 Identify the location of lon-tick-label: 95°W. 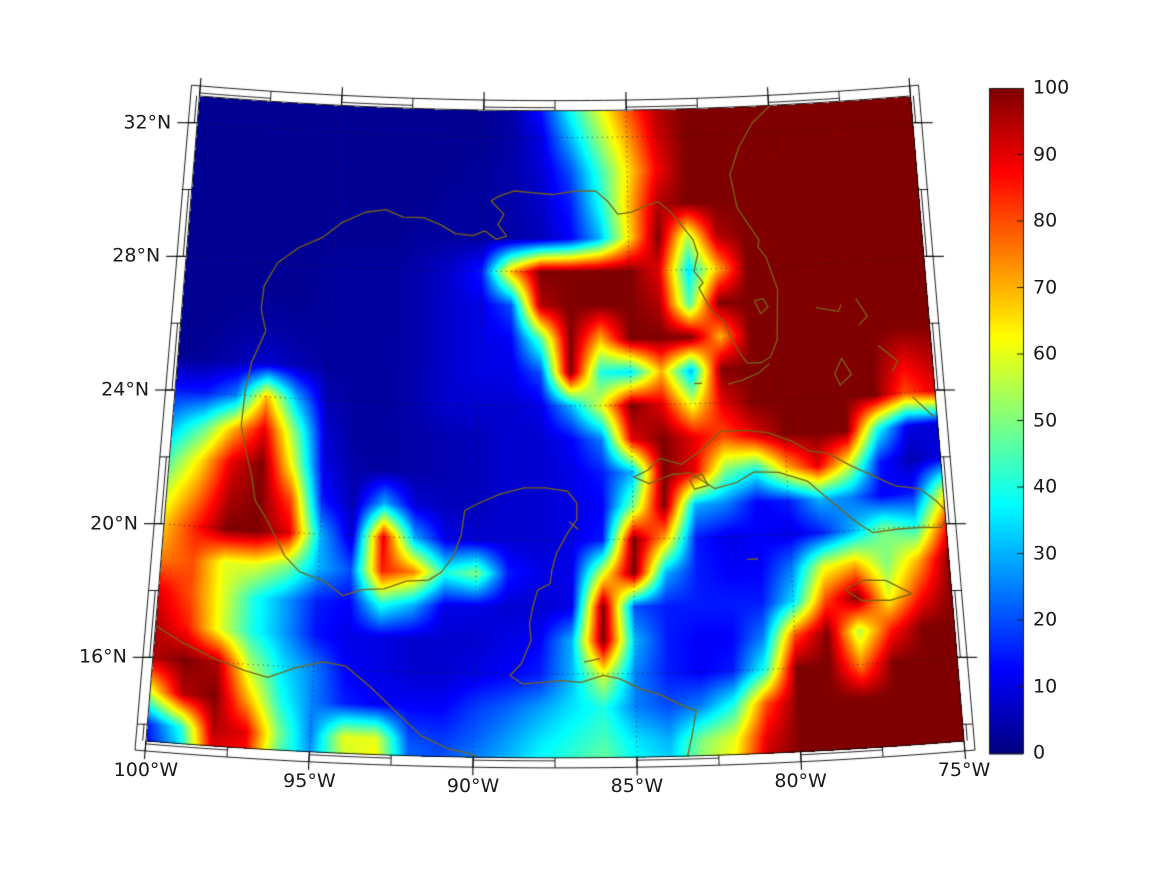
(309, 780).